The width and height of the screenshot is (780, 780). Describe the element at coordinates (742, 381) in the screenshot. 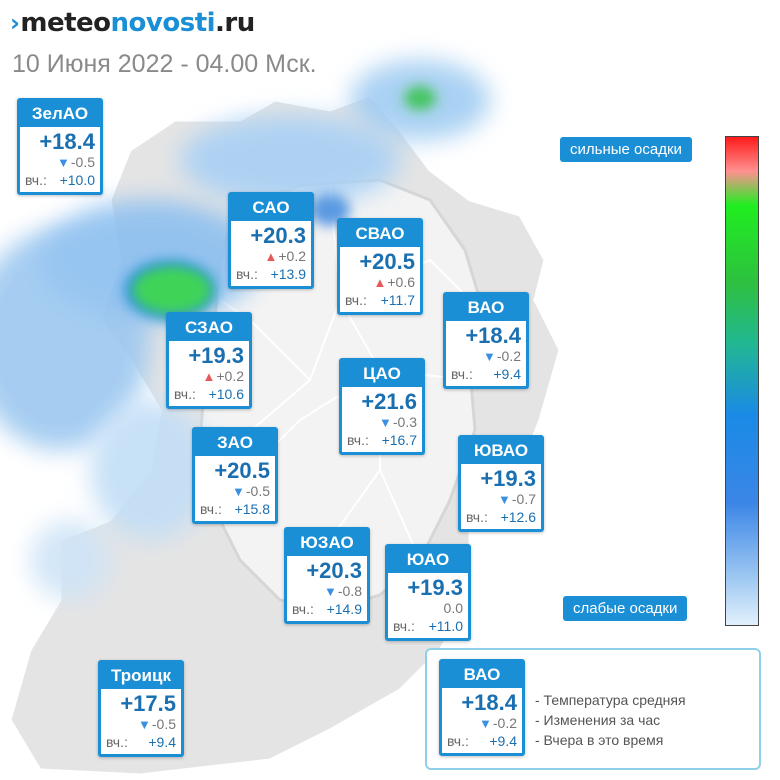

I see `precipitation-scale-bar` at that location.